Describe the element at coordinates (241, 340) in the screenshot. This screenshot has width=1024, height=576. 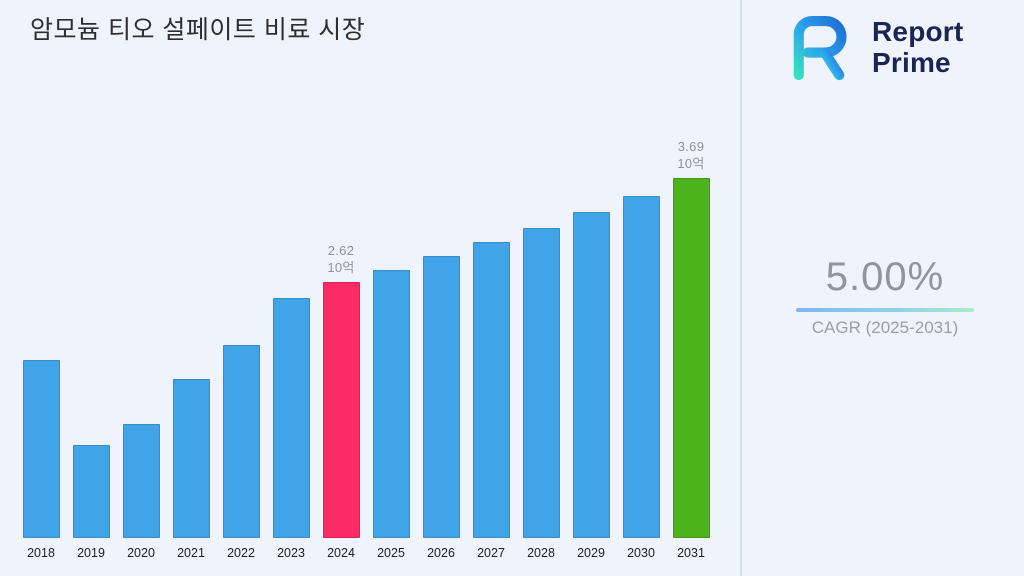
I see `bar-column-2022: 2022` at that location.